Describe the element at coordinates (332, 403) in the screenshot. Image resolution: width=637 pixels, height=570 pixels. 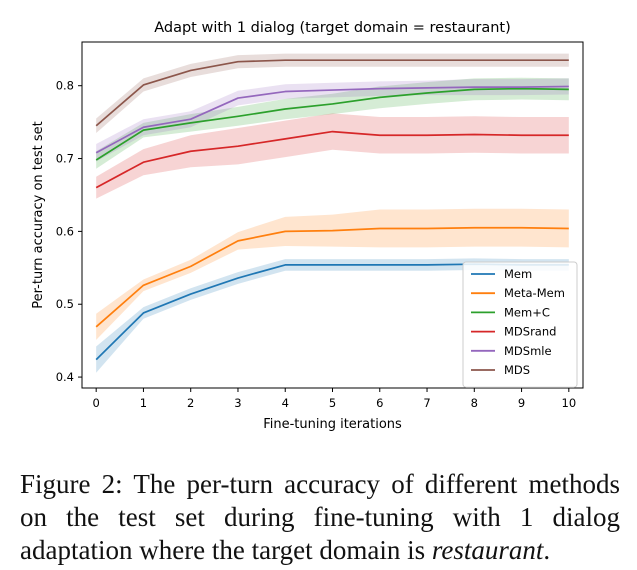
I see `x-tick-label: 5` at that location.